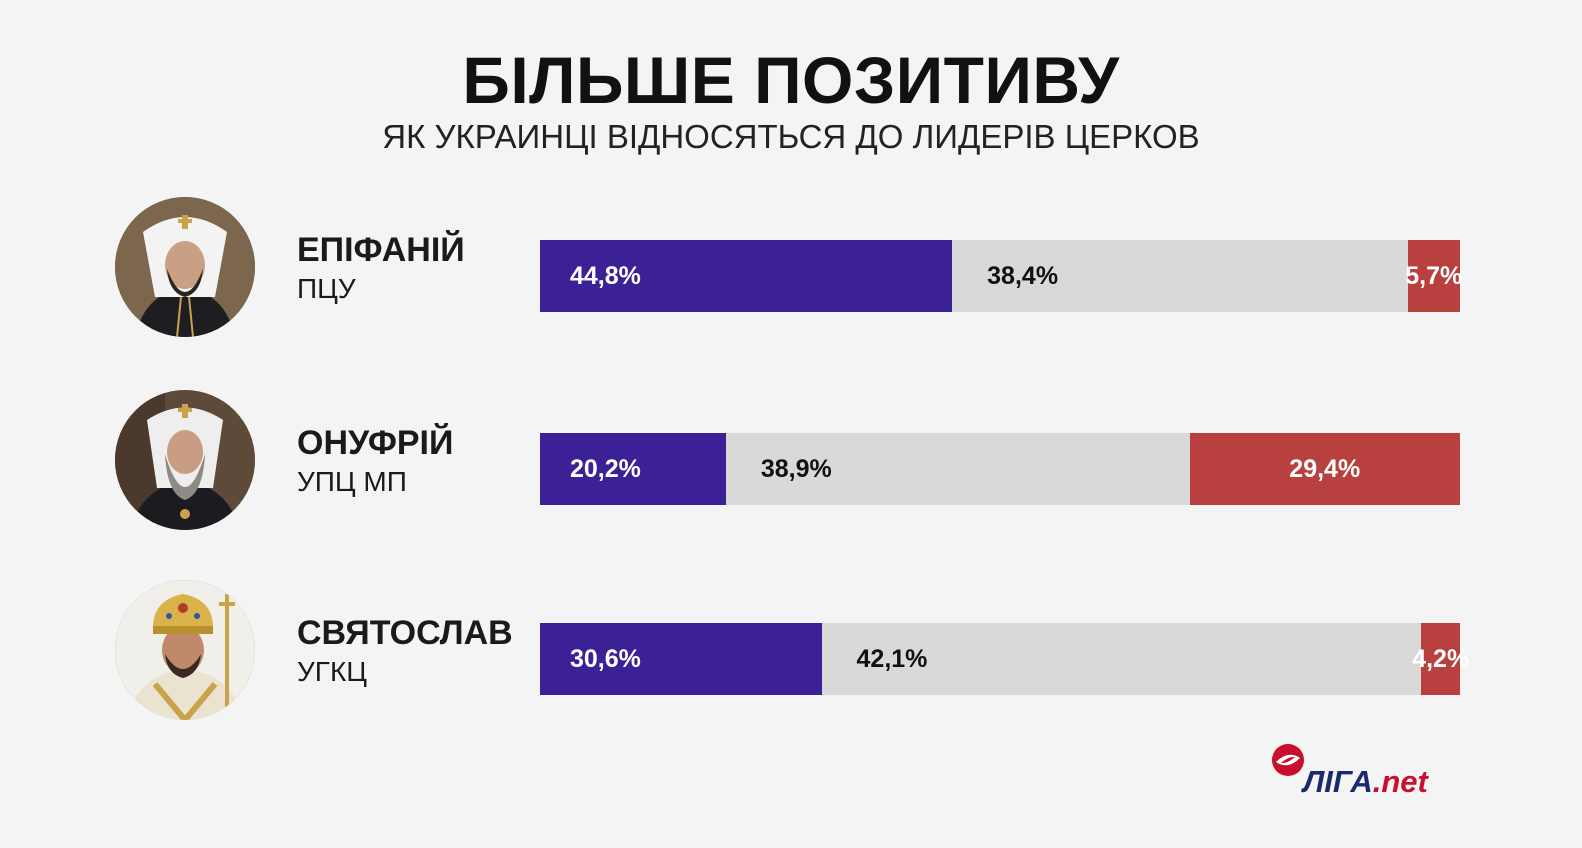 The height and width of the screenshot is (848, 1582). I want to click on leader-name: ЕПІФАНІЙ, so click(381, 250).